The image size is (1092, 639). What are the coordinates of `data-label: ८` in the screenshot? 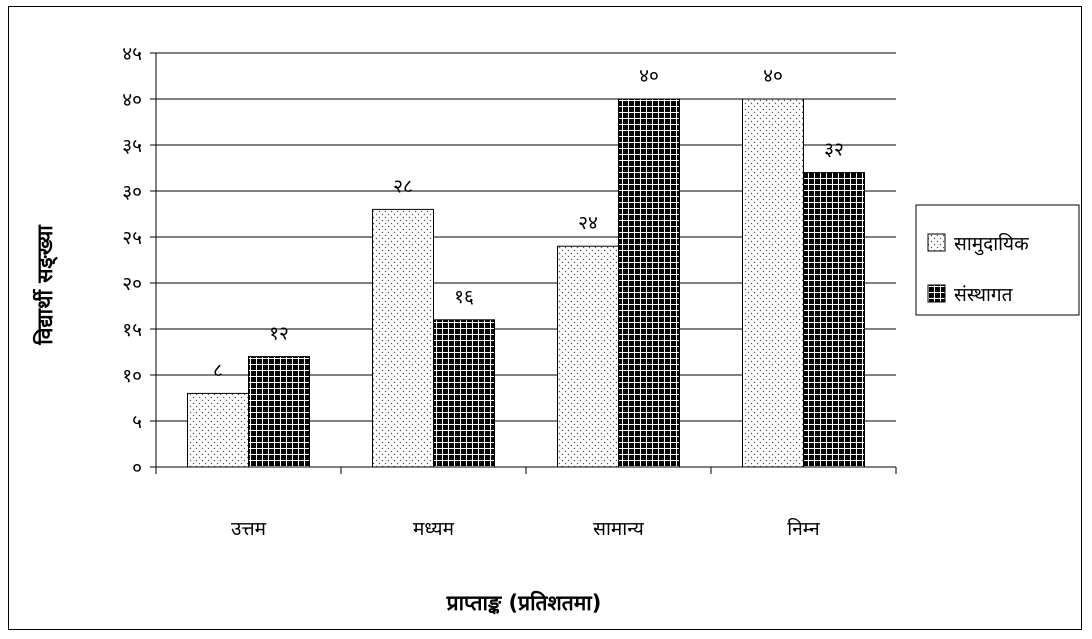 It's located at (218, 370).